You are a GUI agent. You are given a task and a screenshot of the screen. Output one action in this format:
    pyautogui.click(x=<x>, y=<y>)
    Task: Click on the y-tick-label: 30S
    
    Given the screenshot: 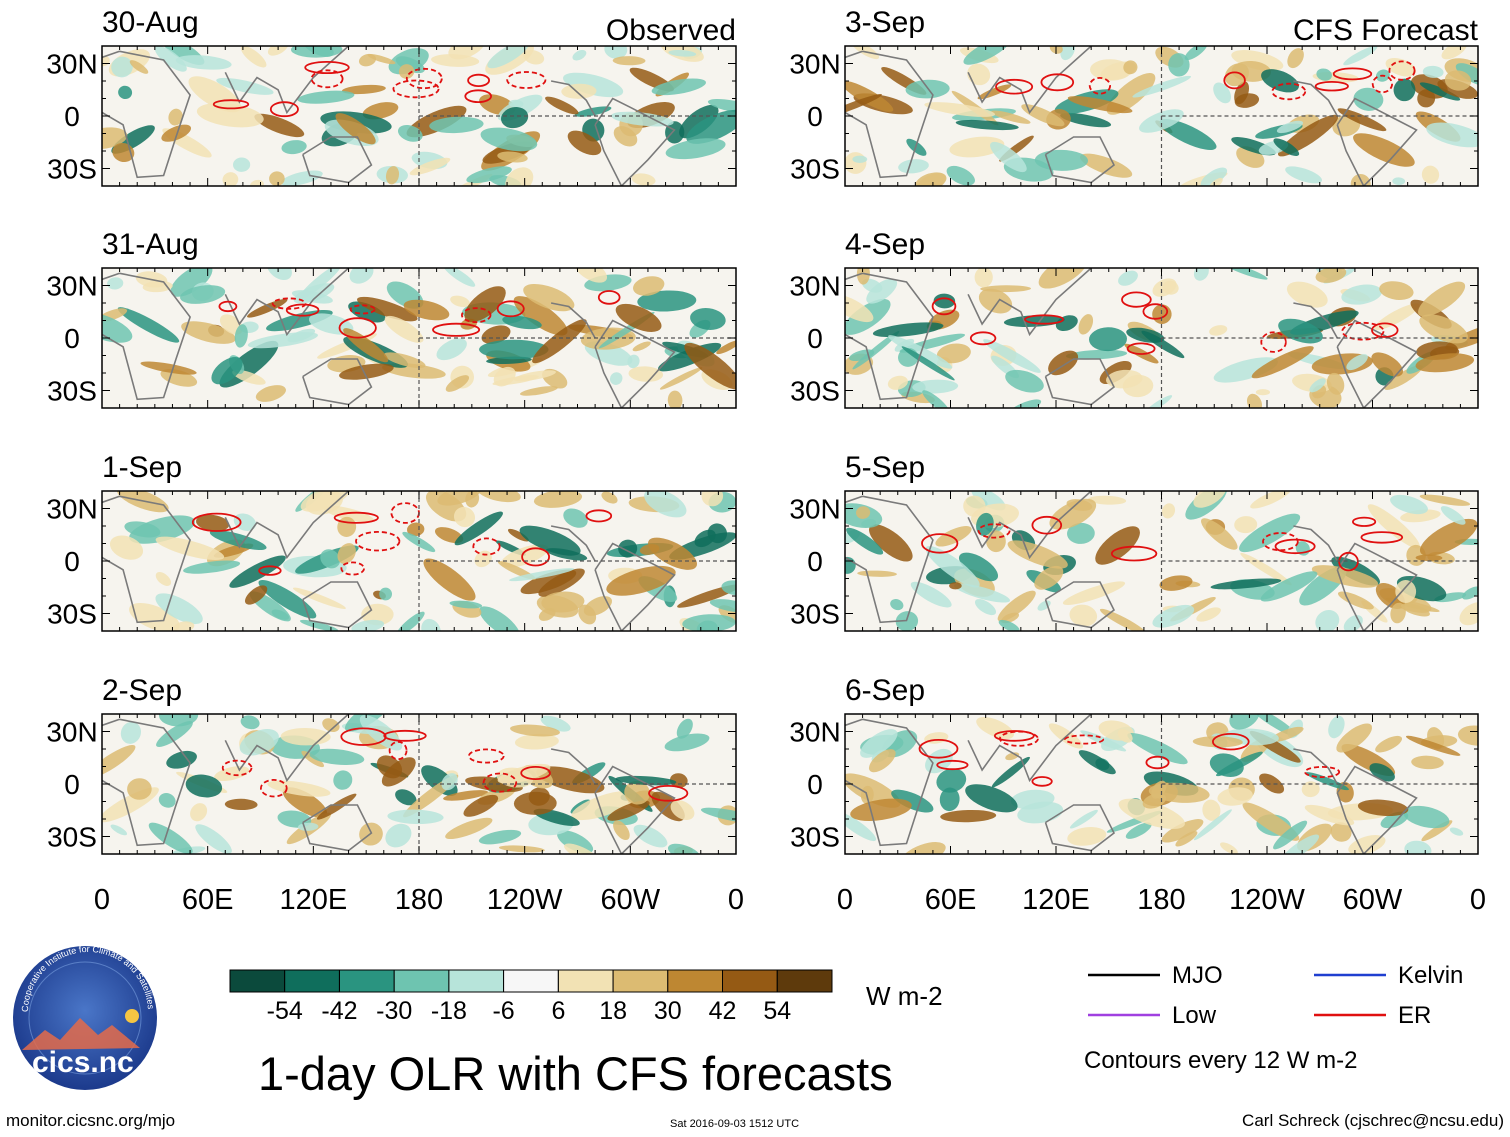 What is the action you would take?
    pyautogui.click(x=72, y=169)
    